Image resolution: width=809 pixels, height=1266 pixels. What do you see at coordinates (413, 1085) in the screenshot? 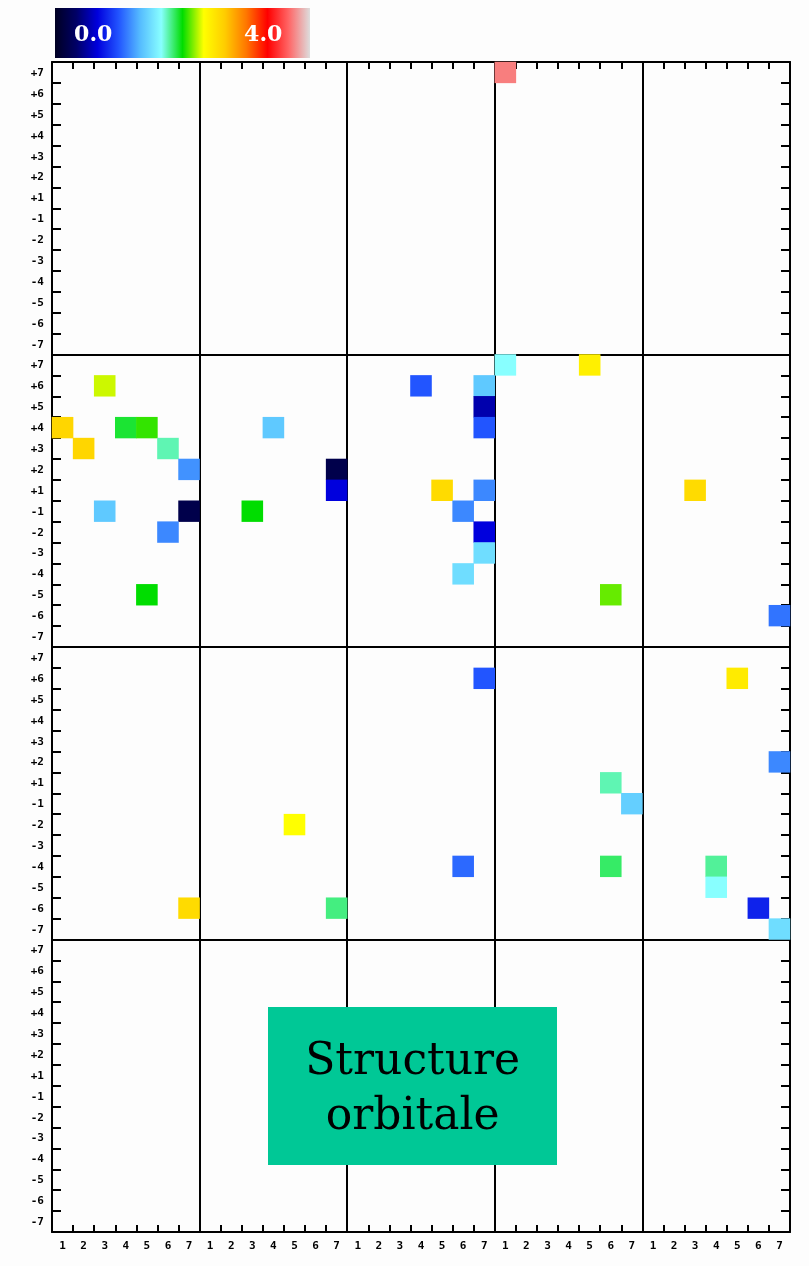
I see `label-box: Structure orbitale` at bounding box center [413, 1085].